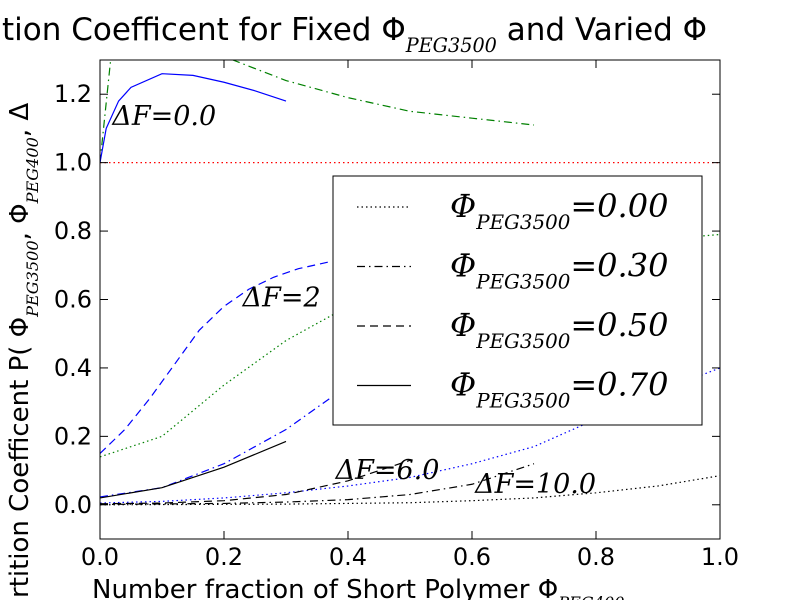 Image resolution: width=800 pixels, height=600 pixels. I want to click on legend-label: ΦPEG3500=0.50, so click(559, 329).